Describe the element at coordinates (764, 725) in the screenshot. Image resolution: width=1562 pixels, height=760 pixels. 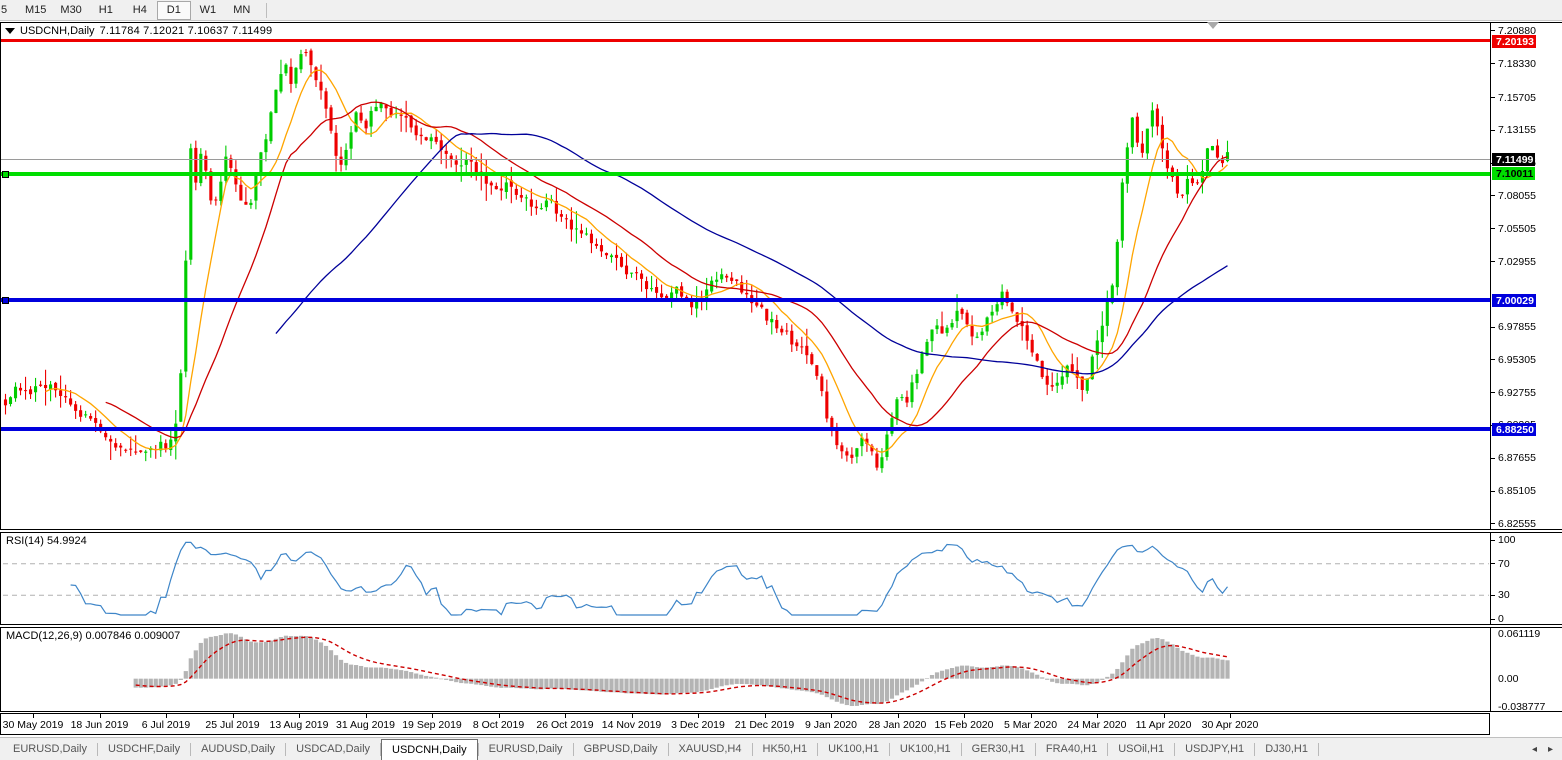
I see `time-label-11: 21 Dec 2019` at that location.